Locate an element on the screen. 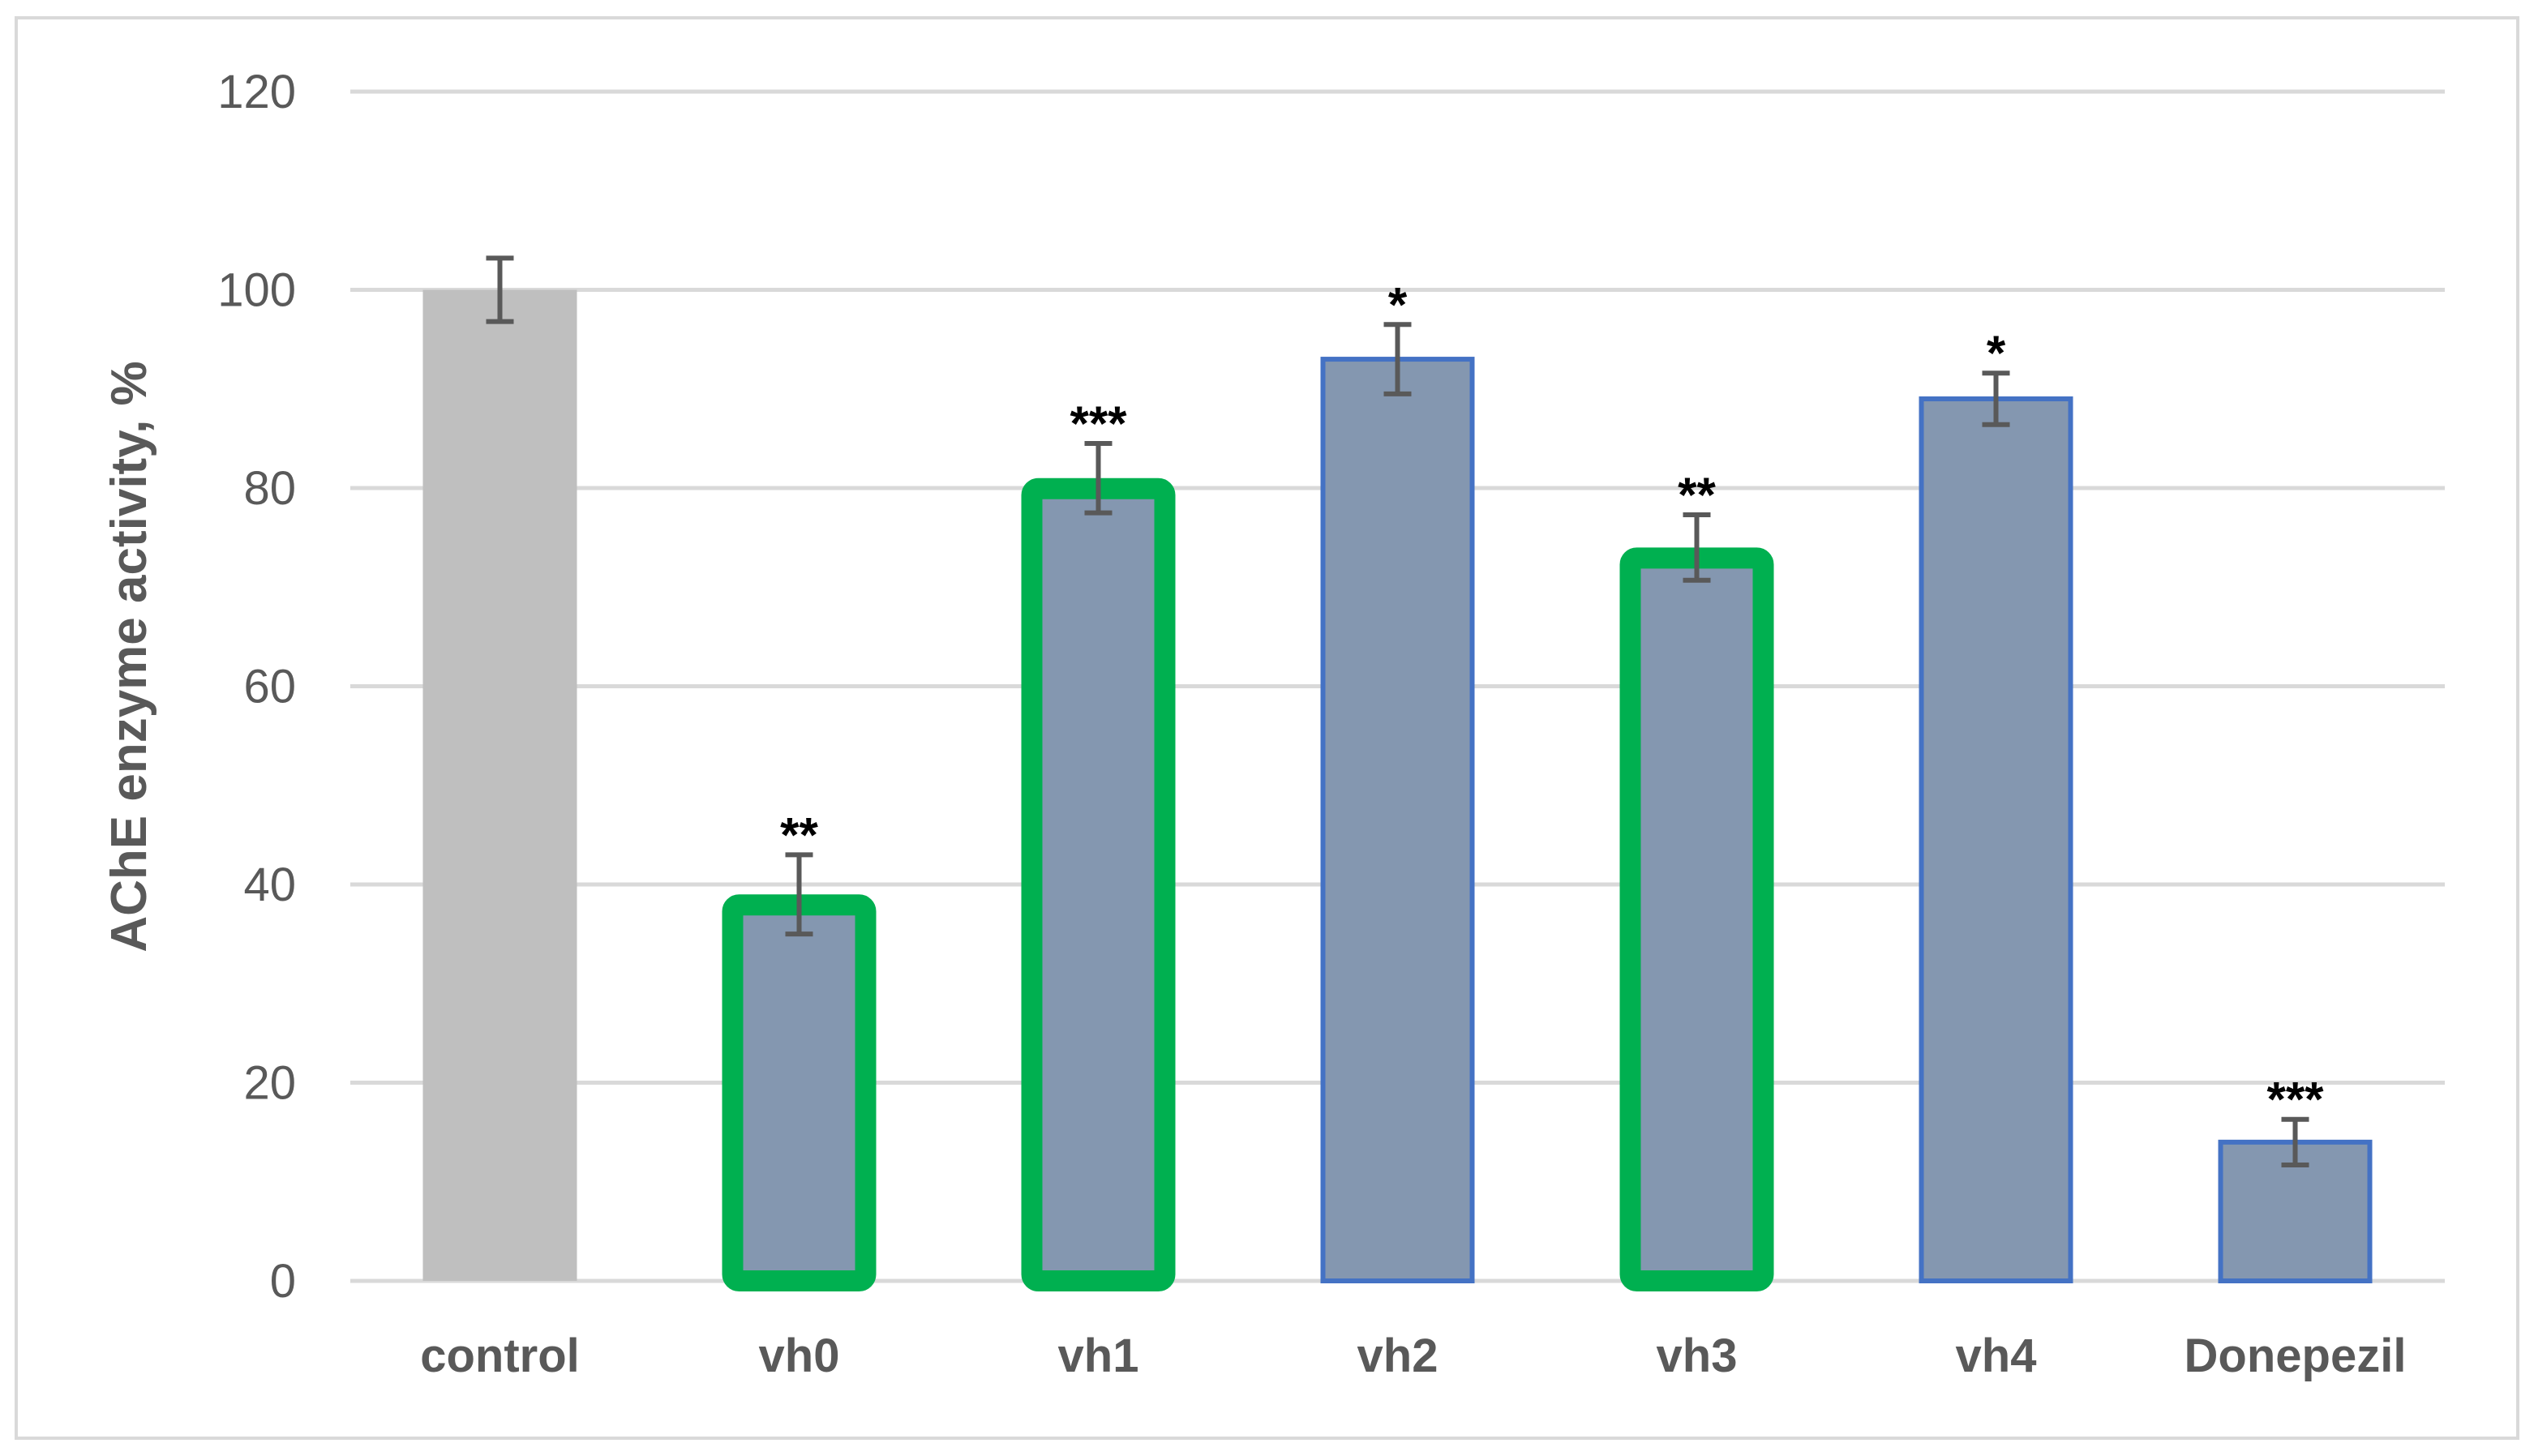  significance-label-vh3: ** is located at coordinates (1697, 495).